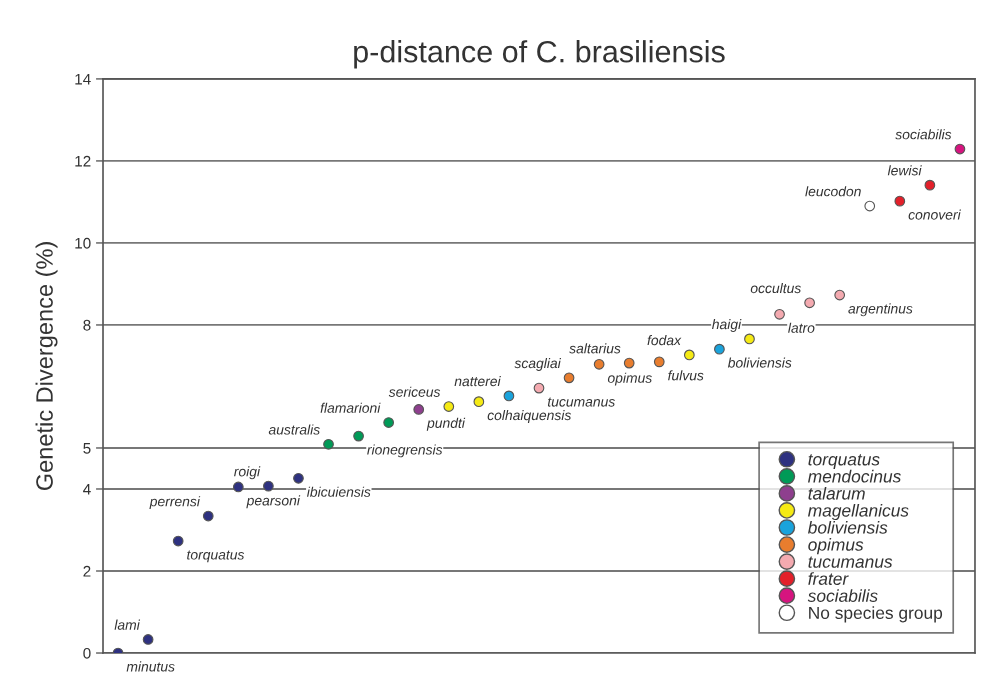 The height and width of the screenshot is (681, 1004). Describe the element at coordinates (350, 407) in the screenshot. I see `annotation: flamarioni` at that location.